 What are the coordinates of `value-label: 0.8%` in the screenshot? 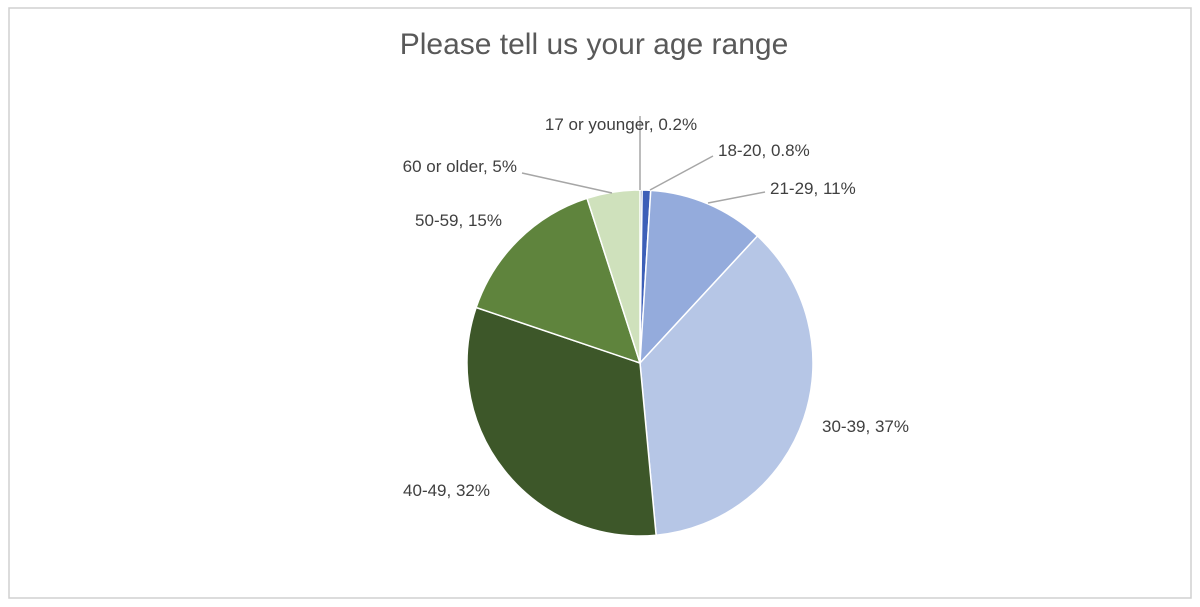 It's located at (790, 150).